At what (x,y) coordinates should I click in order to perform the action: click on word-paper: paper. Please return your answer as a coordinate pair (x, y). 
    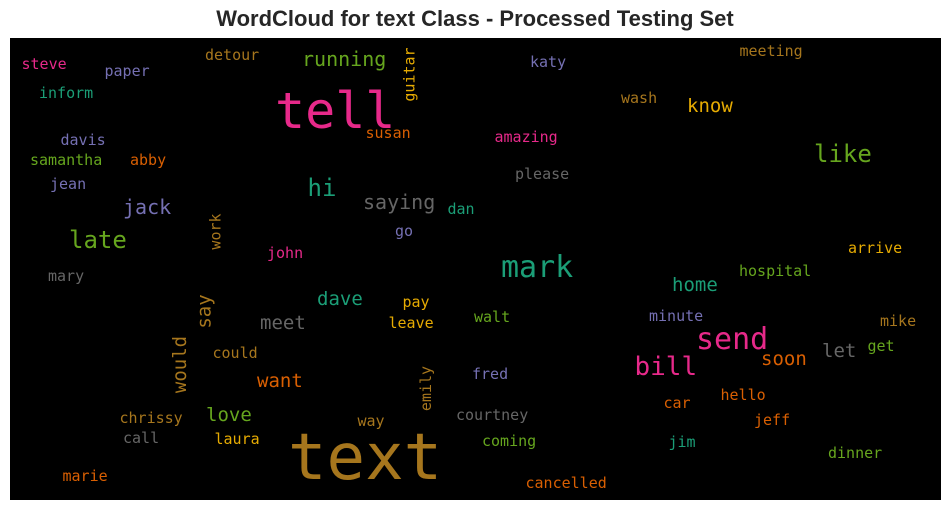
    Looking at the image, I should click on (127, 70).